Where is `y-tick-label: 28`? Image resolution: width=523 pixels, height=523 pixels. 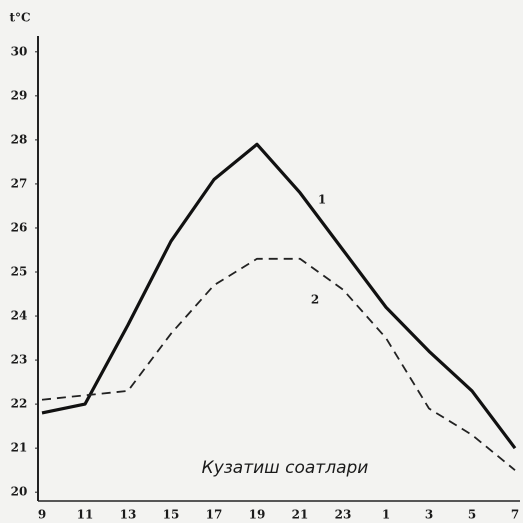
y-tick-label: 28 is located at coordinates (19, 139).